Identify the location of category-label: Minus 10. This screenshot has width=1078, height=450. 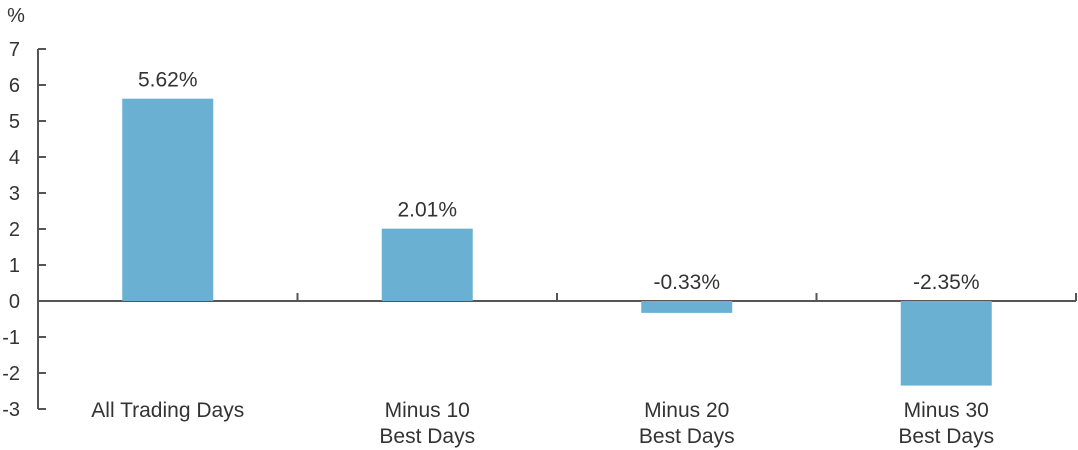
(427, 410).